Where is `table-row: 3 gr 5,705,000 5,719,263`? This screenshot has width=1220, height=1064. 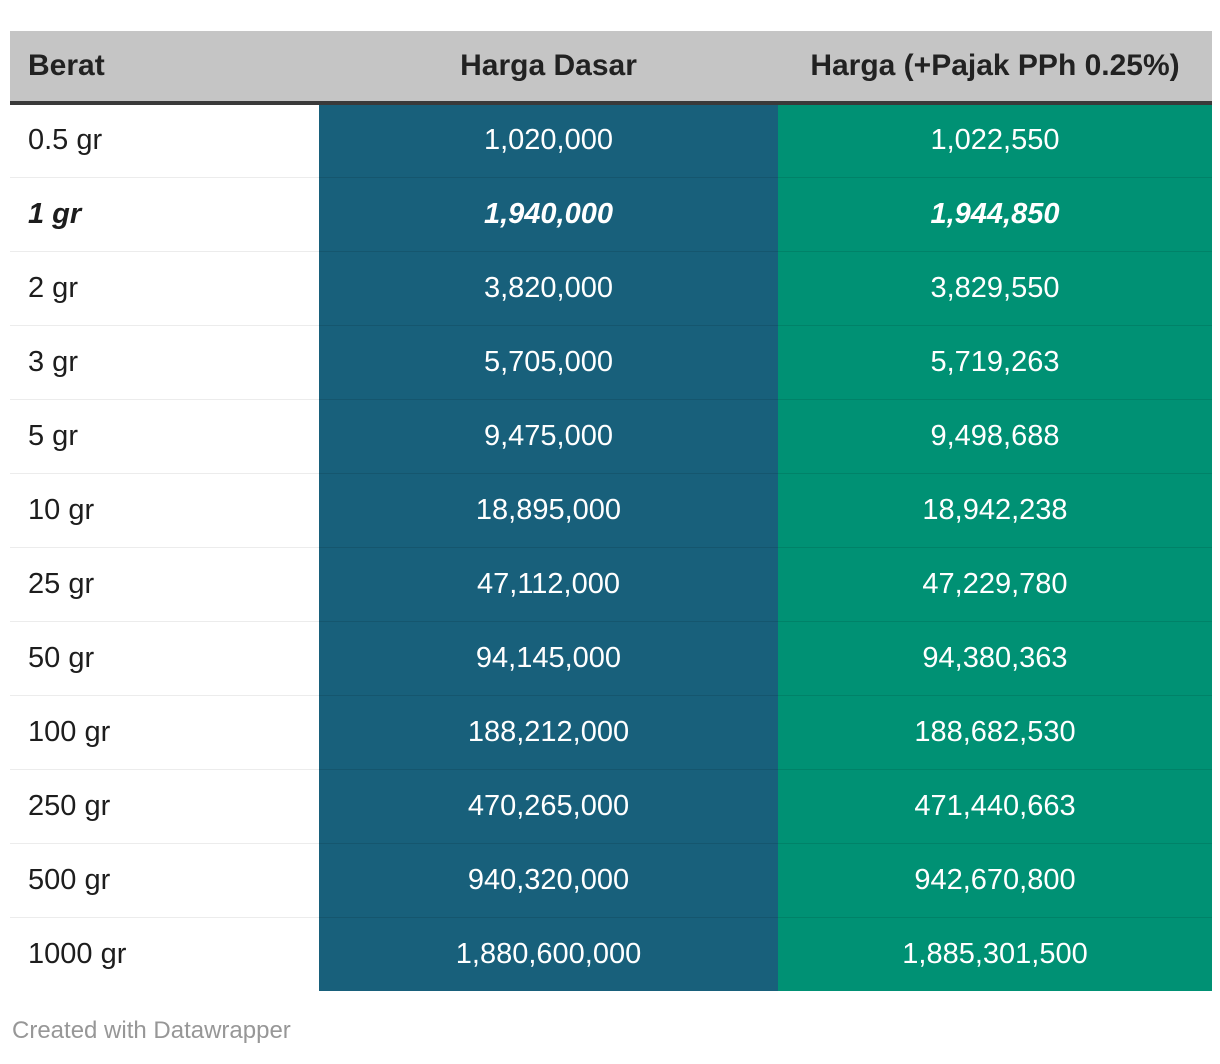
table-row: 3 gr 5,705,000 5,719,263 is located at coordinates (611, 362).